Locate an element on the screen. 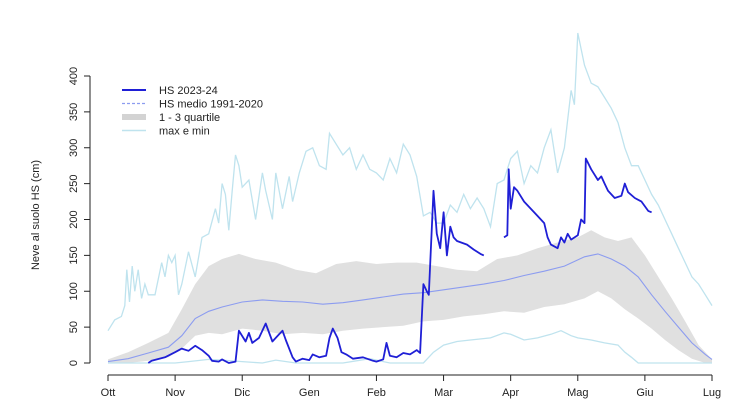 Image resolution: width=746 pixels, height=413 pixels. y-tick-label: 100 is located at coordinates (74, 291).